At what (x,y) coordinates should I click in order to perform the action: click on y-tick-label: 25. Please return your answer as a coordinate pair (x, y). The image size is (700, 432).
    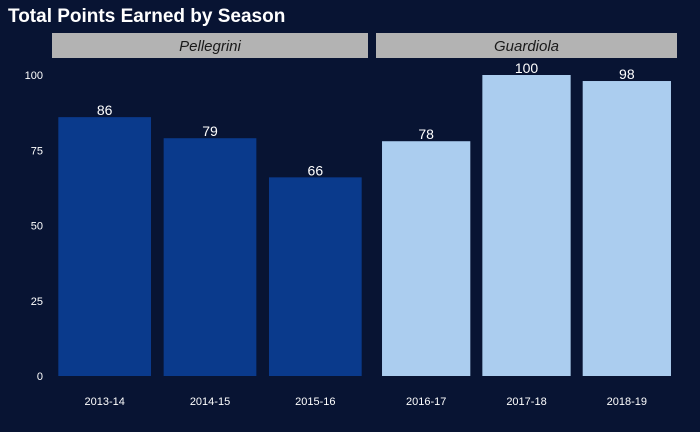
    Looking at the image, I should click on (37, 302).